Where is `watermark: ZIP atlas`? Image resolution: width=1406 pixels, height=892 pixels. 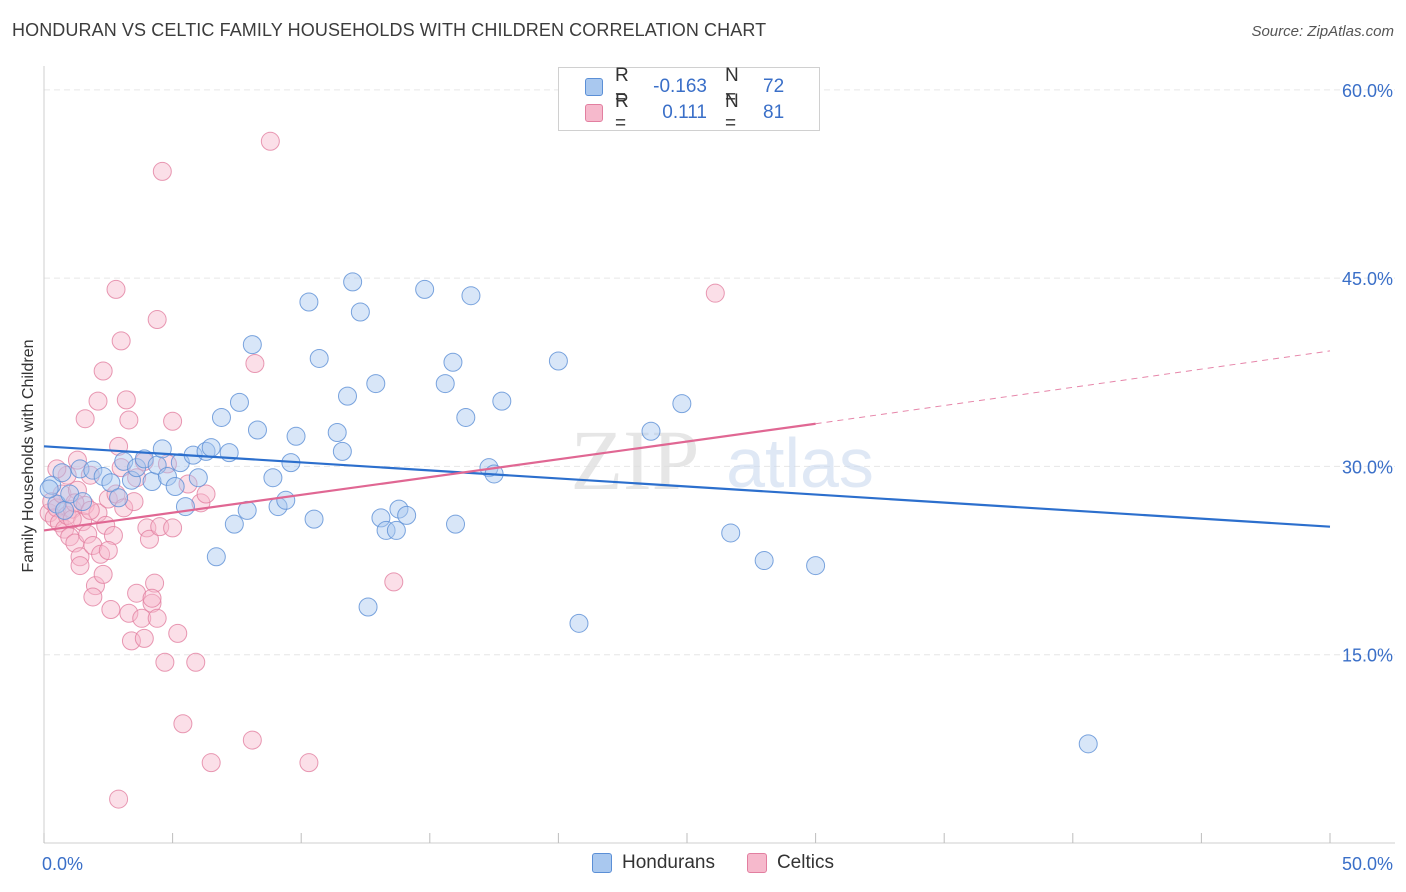
watermark: ZIP atlas is located at coordinates (722, 460).